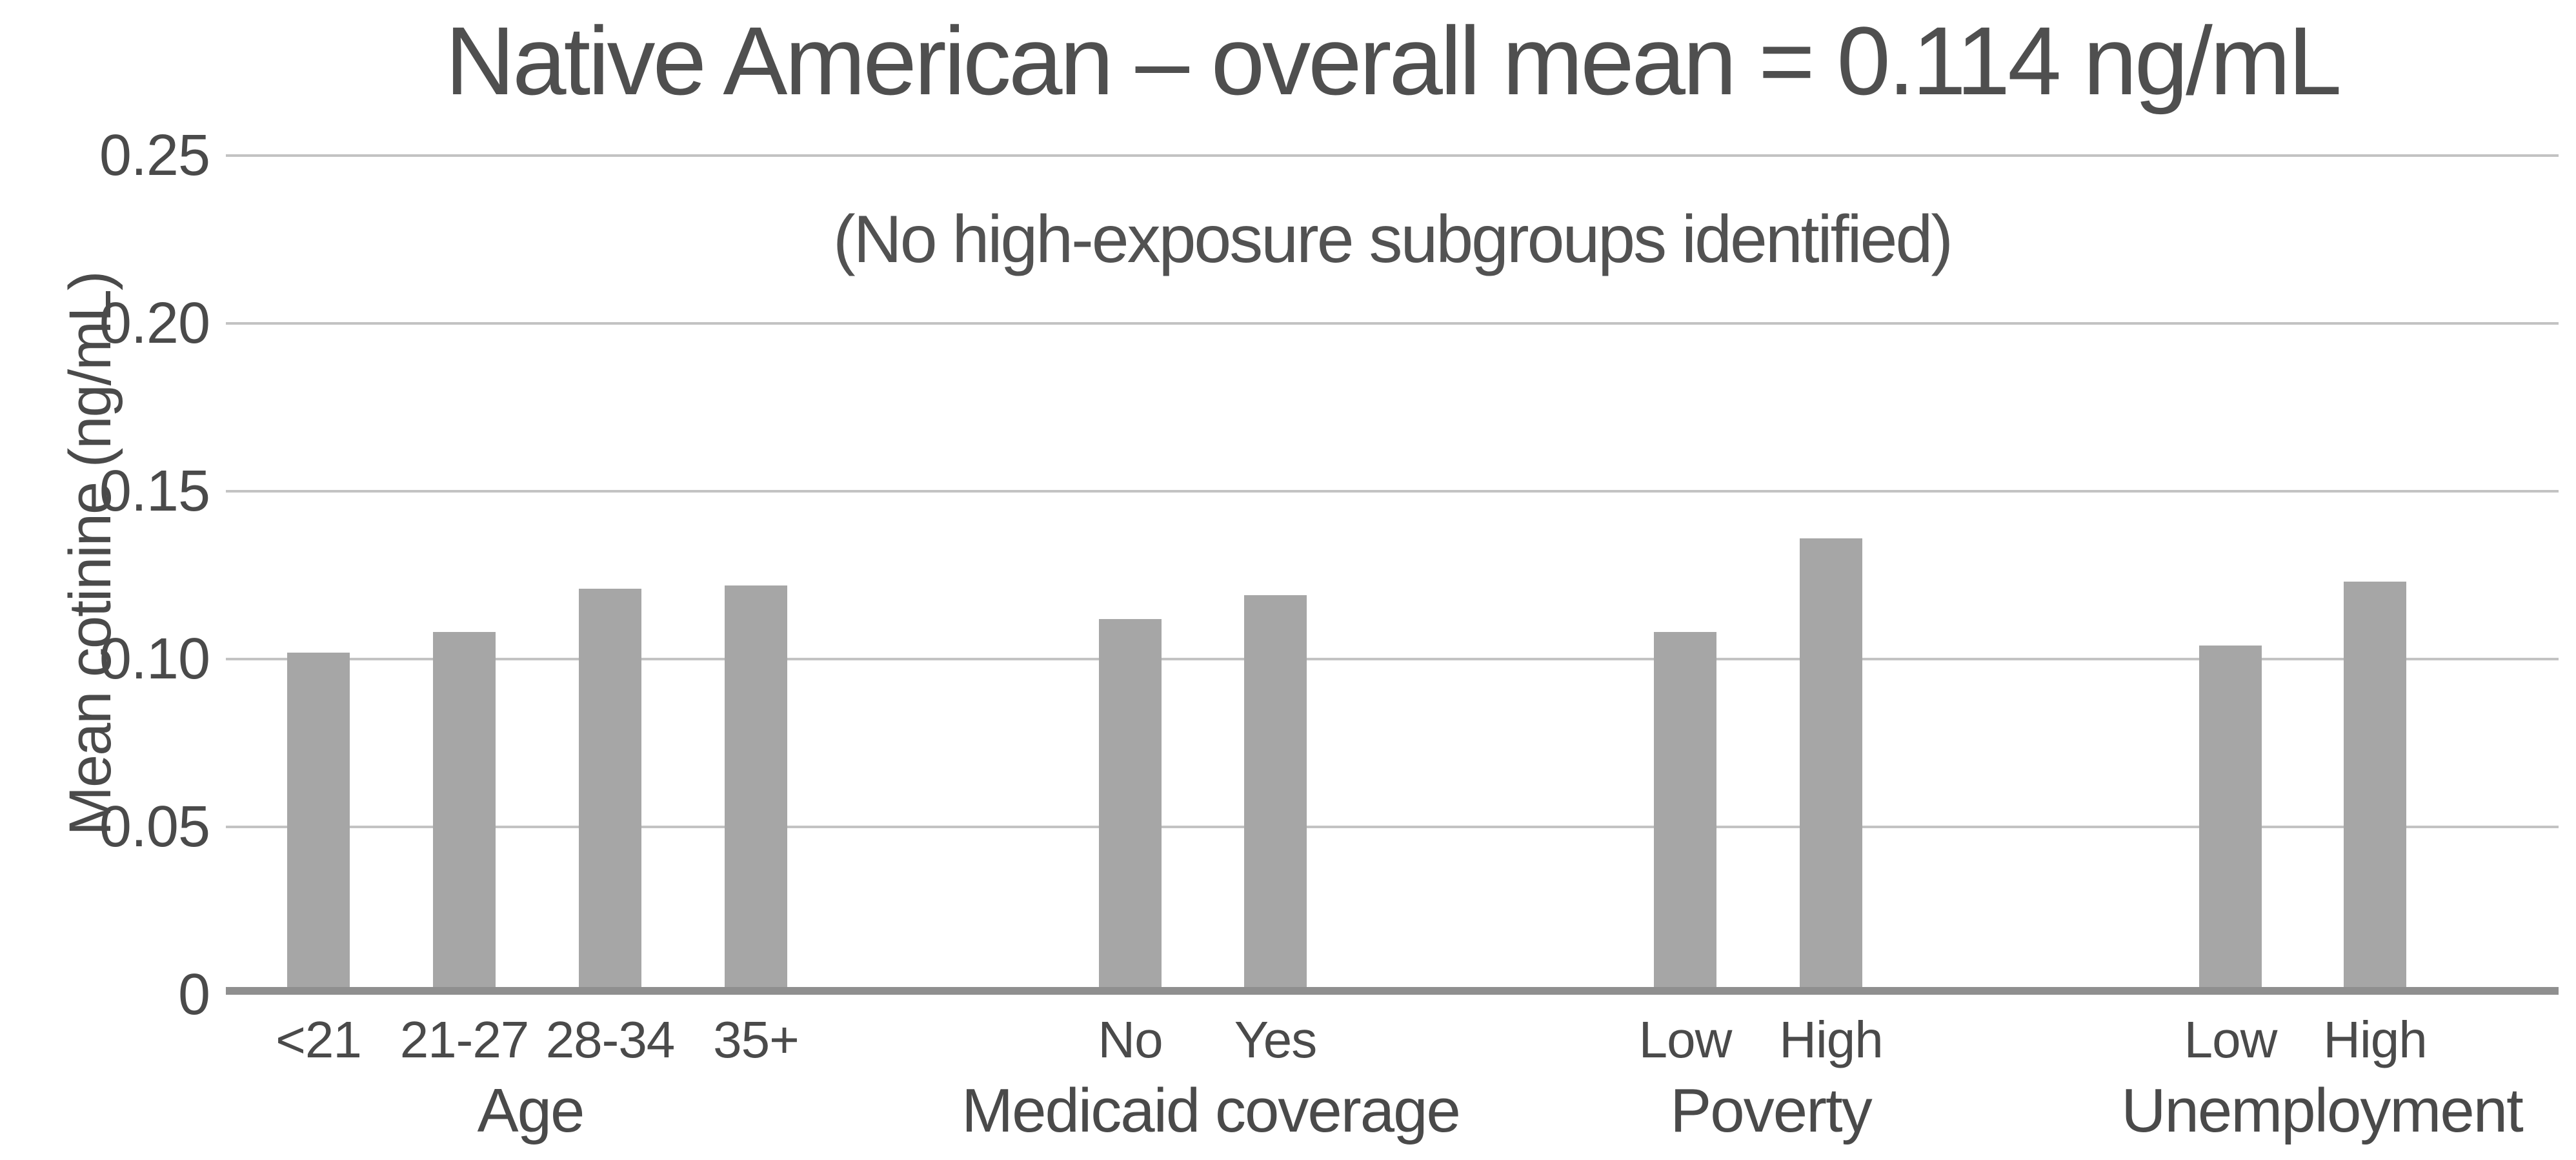 The image size is (2576, 1160). I want to click on x-axis-line, so click(1393, 991).